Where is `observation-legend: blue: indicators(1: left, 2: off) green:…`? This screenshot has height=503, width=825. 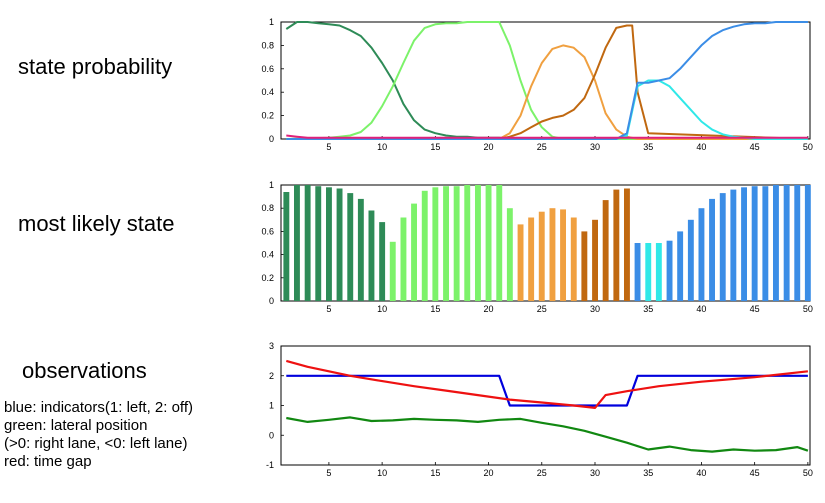
observation-legend: blue: indicators(1: left, 2: off) green:… is located at coordinates (98, 435).